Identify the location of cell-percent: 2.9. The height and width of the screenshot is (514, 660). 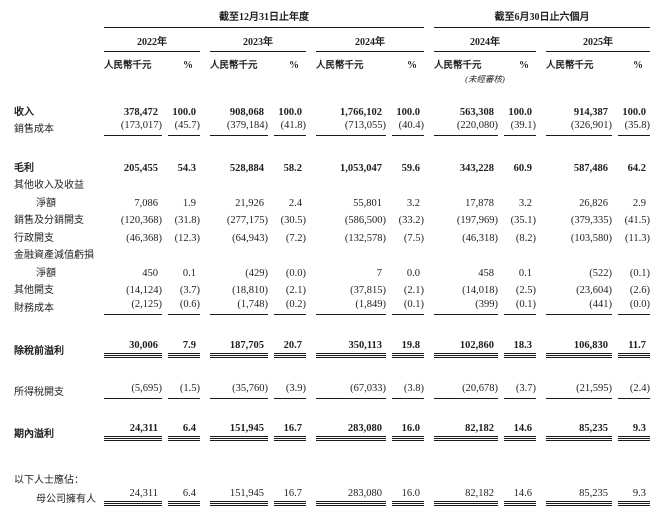
(639, 203).